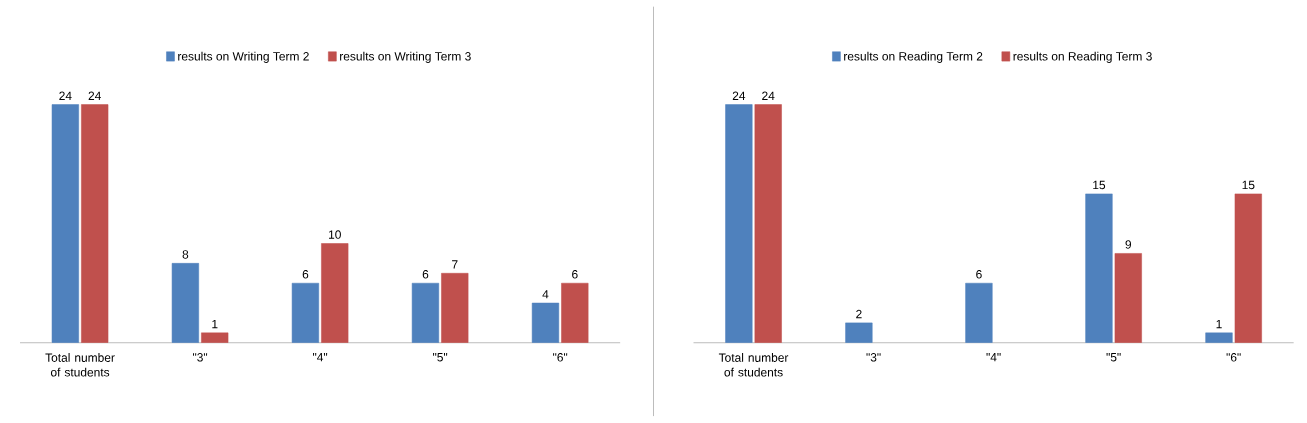 This screenshot has width=1307, height=423. Describe the element at coordinates (1128, 244) in the screenshot. I see `data-label: 9` at that location.